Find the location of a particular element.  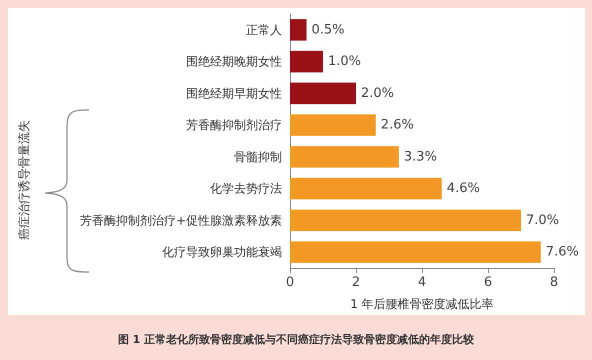

data-label: 0.5% is located at coordinates (328, 30).